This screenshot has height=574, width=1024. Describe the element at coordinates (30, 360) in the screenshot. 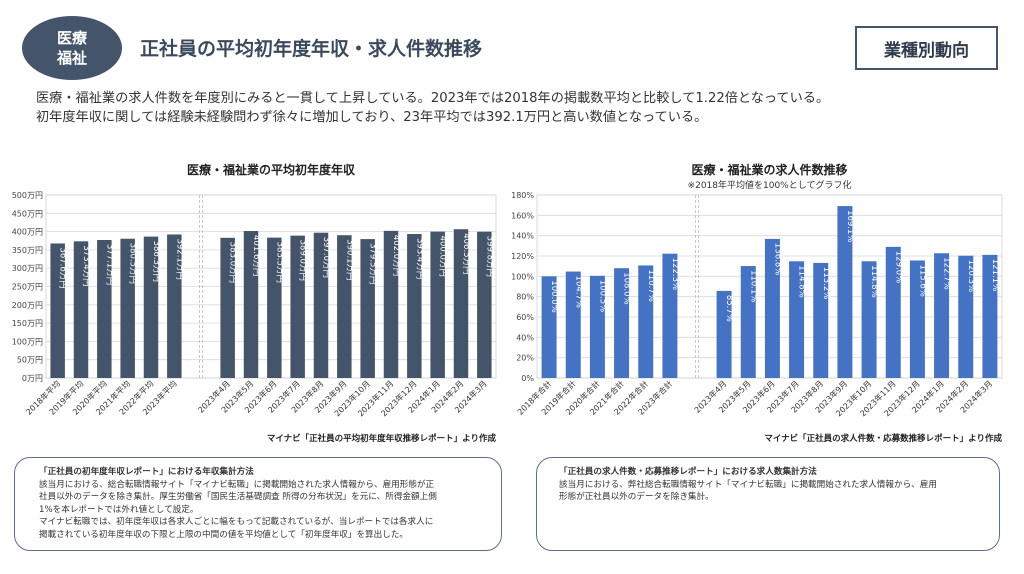

I see `salary-ytick-label: 50万円` at that location.